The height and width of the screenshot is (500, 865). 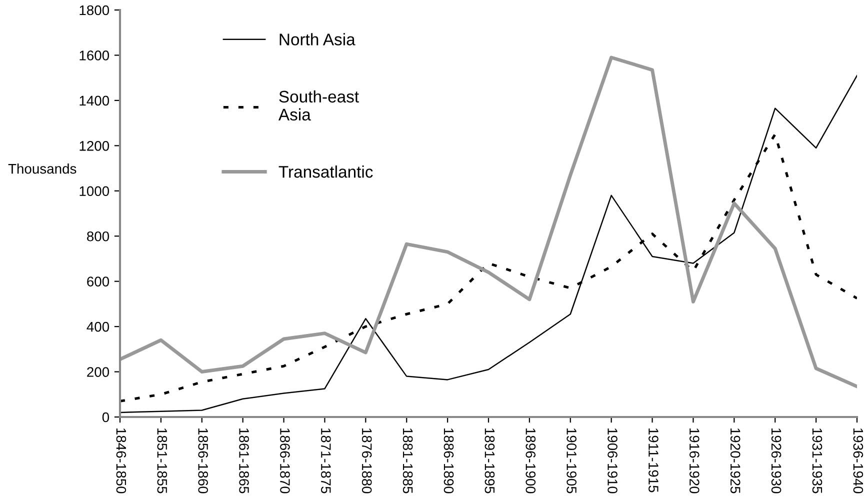 What do you see at coordinates (694, 461) in the screenshot?
I see `x-tick-label: 1916-1920` at bounding box center [694, 461].